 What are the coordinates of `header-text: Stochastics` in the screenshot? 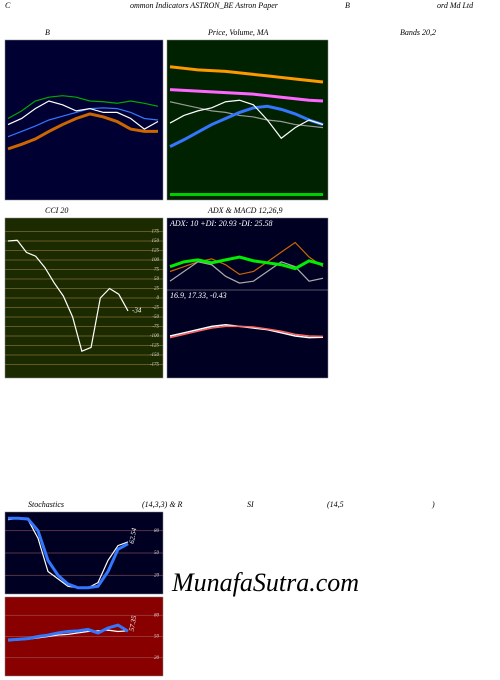 It's located at (46, 504).